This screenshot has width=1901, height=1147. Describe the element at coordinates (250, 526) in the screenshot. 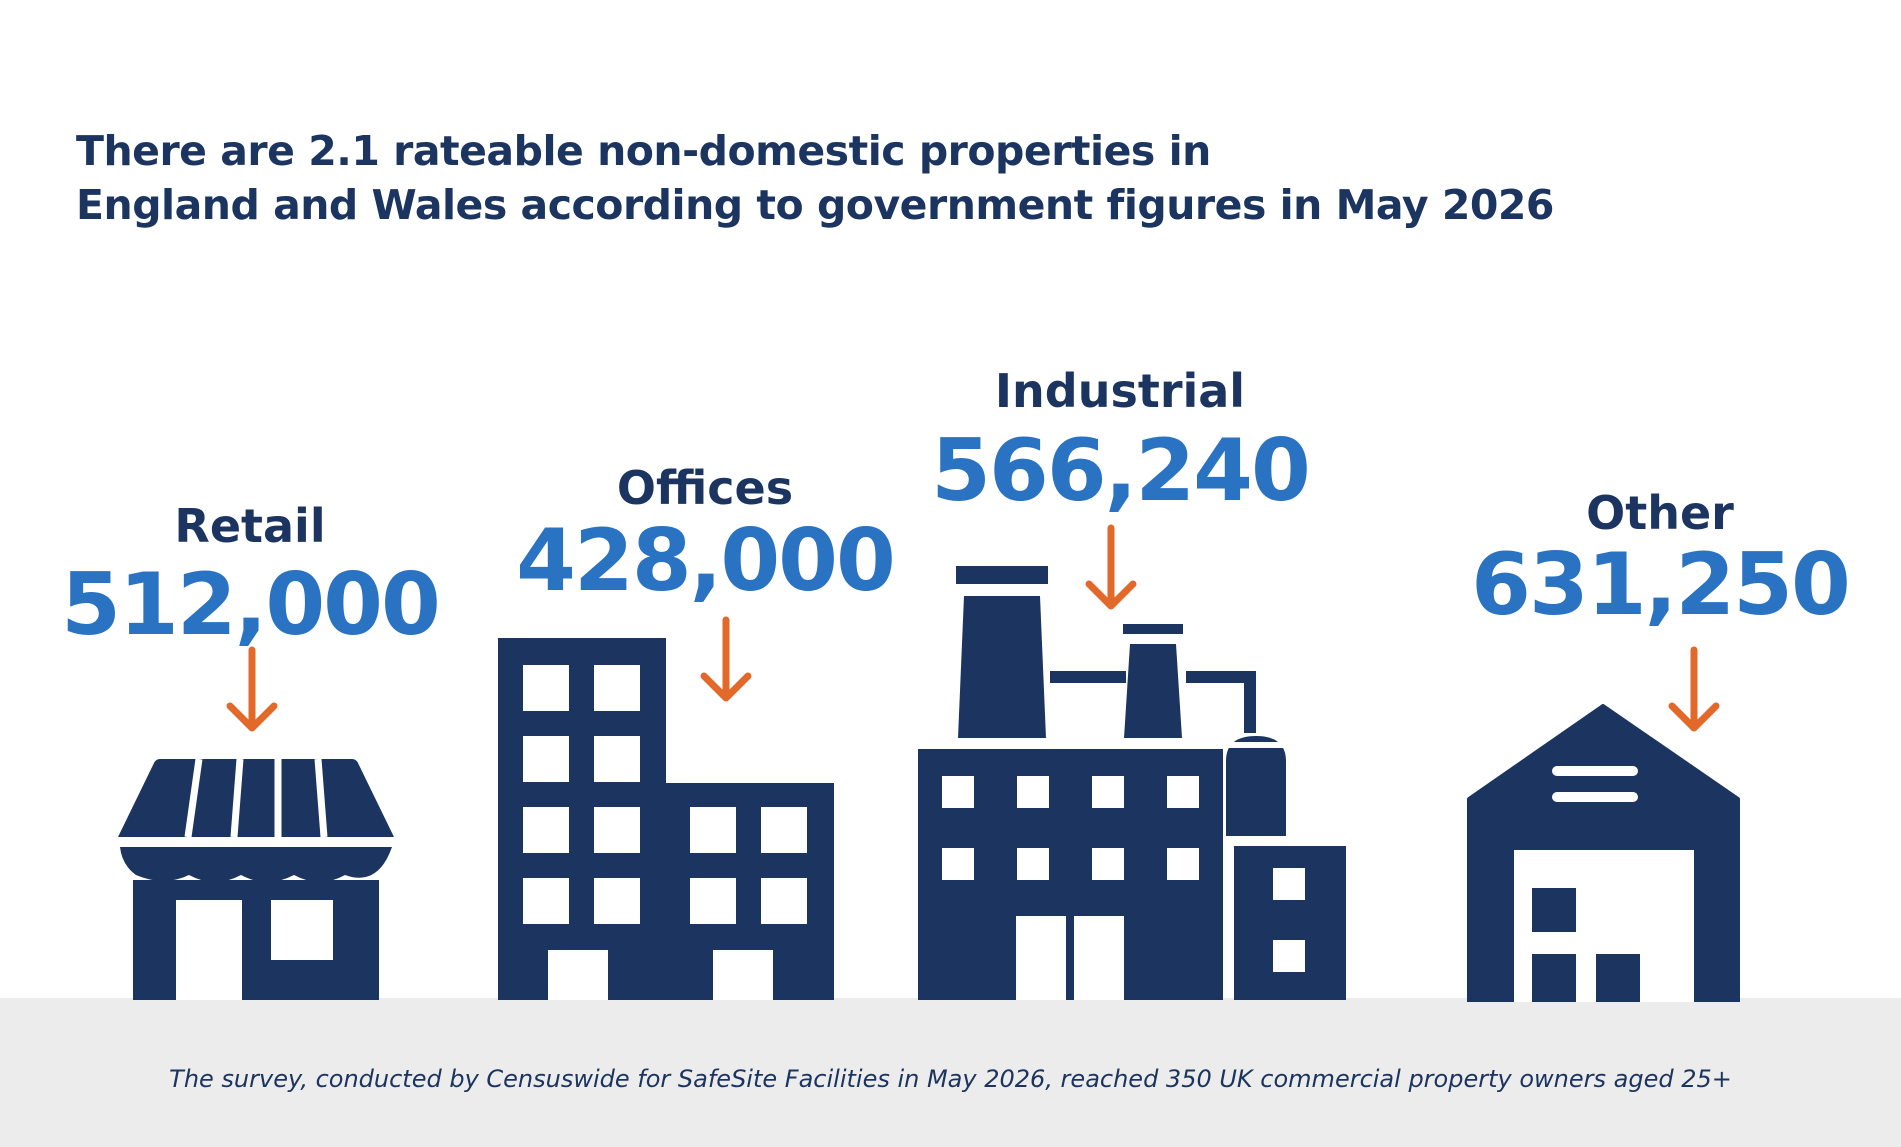

I see `retail-label: Retail` at that location.